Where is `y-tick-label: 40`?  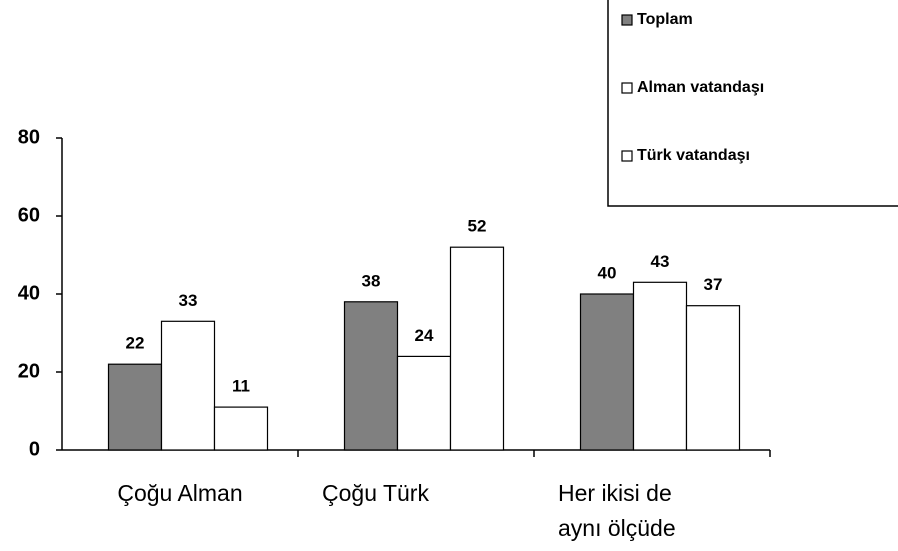
y-tick-label: 40 is located at coordinates (29, 293).